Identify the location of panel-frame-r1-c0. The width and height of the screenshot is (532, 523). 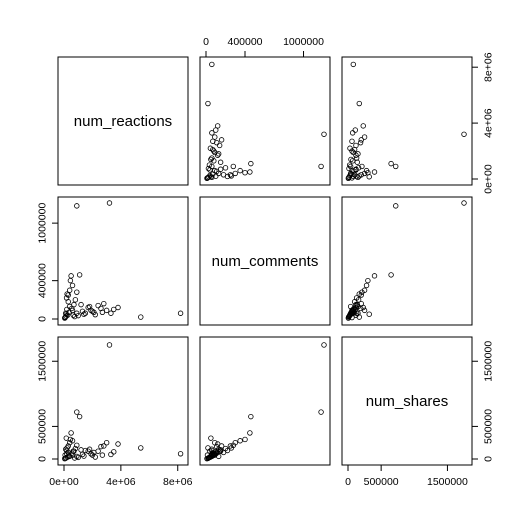
(123, 261).